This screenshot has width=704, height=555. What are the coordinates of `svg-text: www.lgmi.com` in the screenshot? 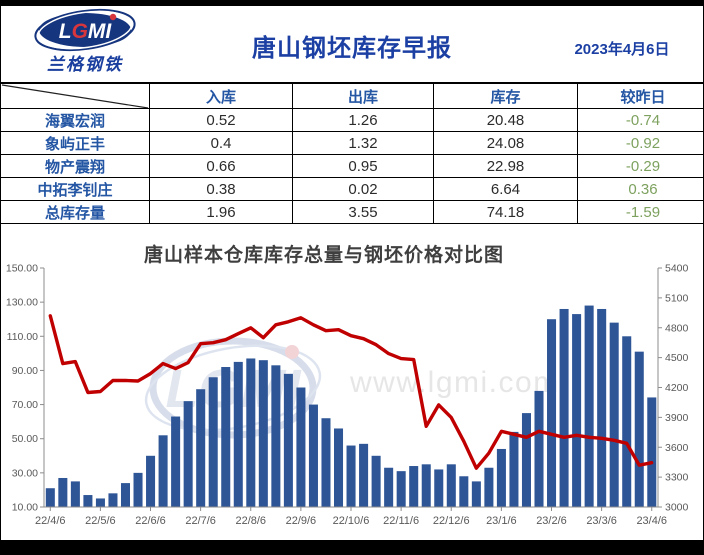 It's located at (454, 382).